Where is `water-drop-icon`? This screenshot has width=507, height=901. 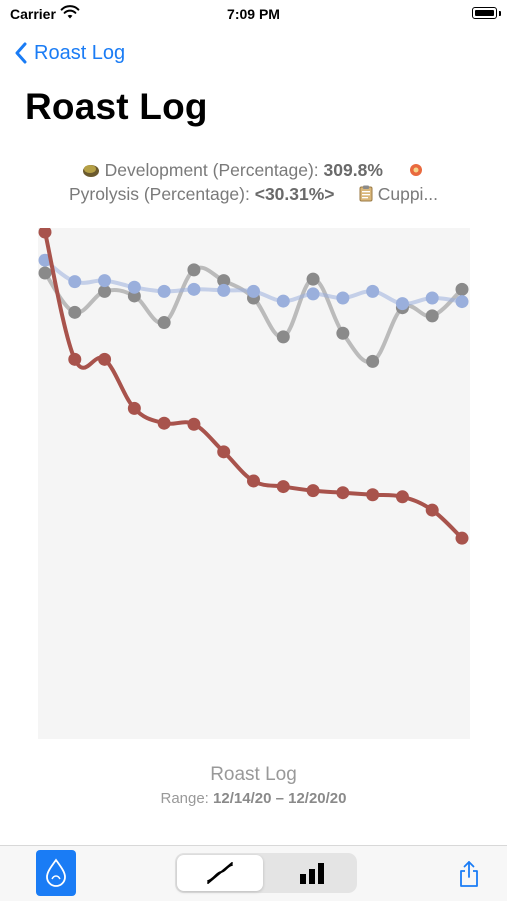 water-drop-icon is located at coordinates (56, 872).